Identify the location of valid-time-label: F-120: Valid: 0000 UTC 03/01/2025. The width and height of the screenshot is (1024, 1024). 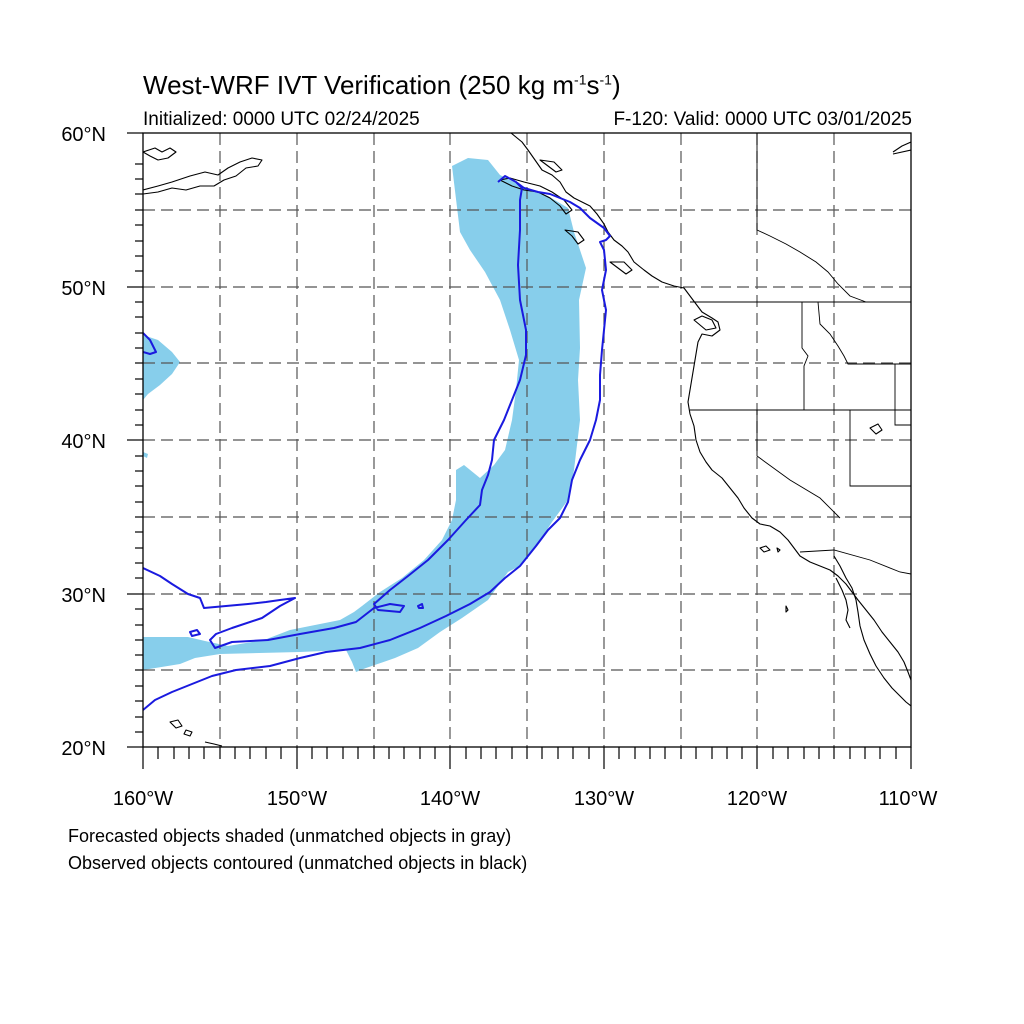
(762, 119).